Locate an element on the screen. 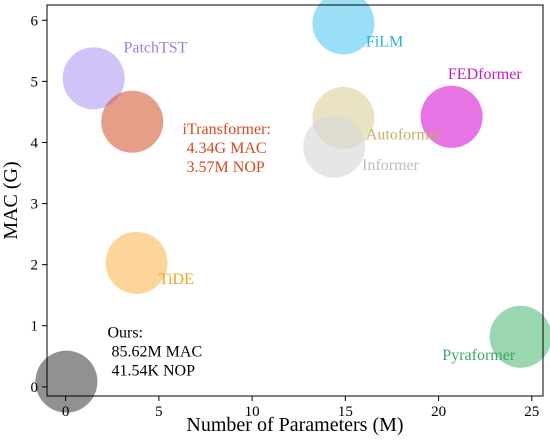  point-label-film: FiLM is located at coordinates (384, 42).